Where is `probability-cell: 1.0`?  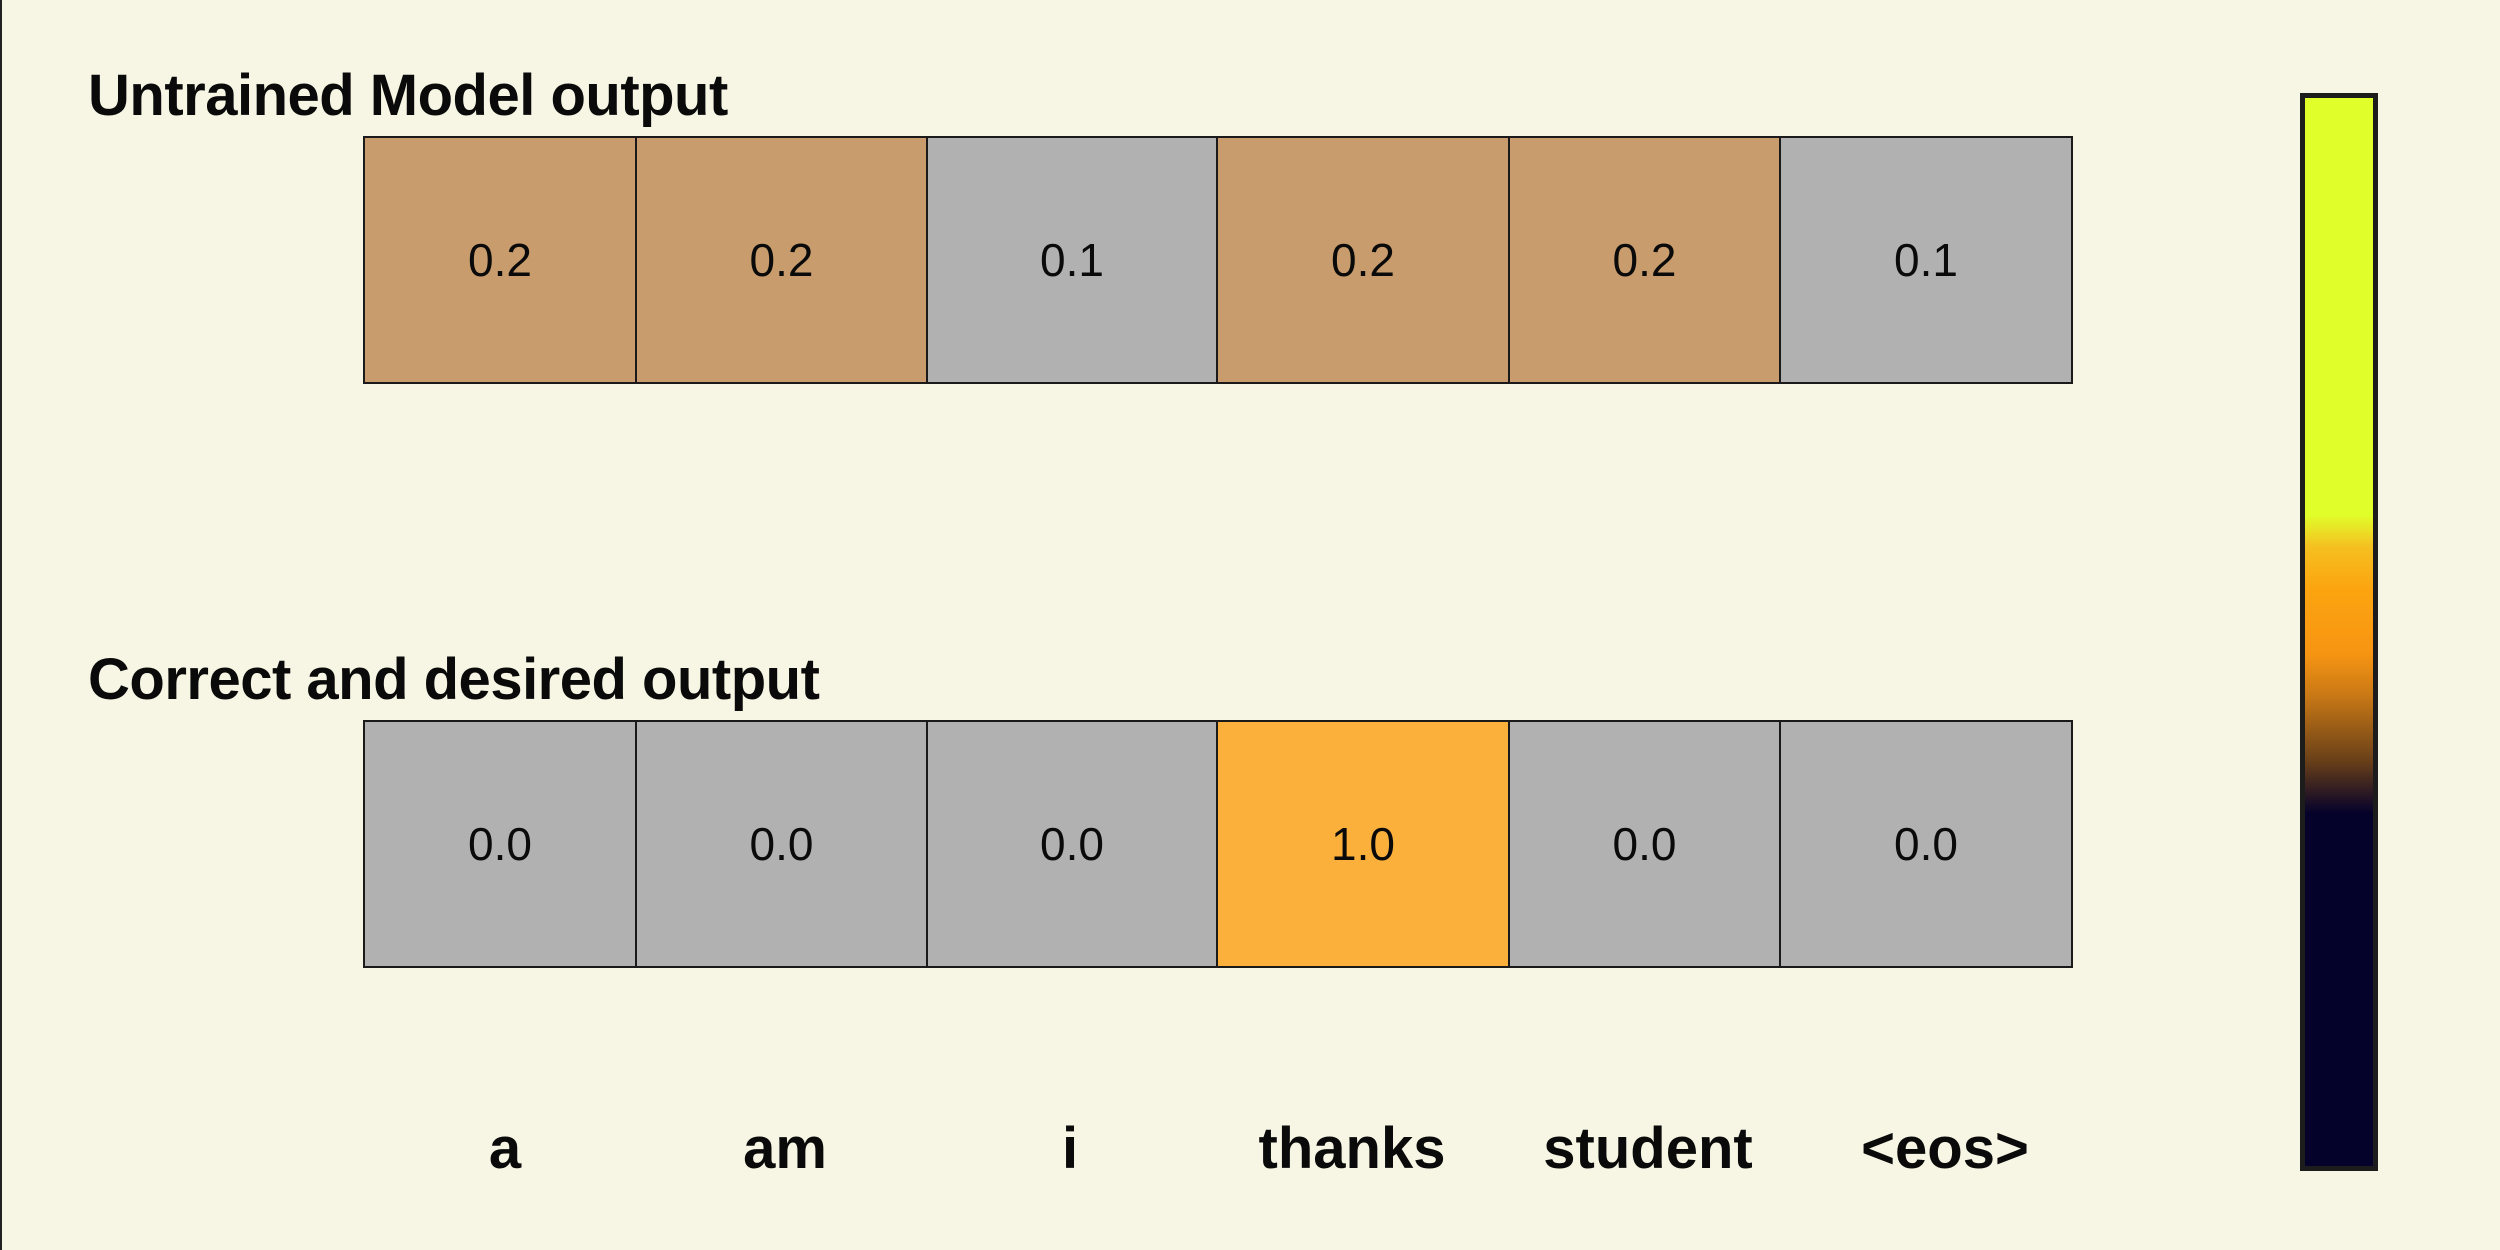
probability-cell: 1.0 is located at coordinates (1363, 844).